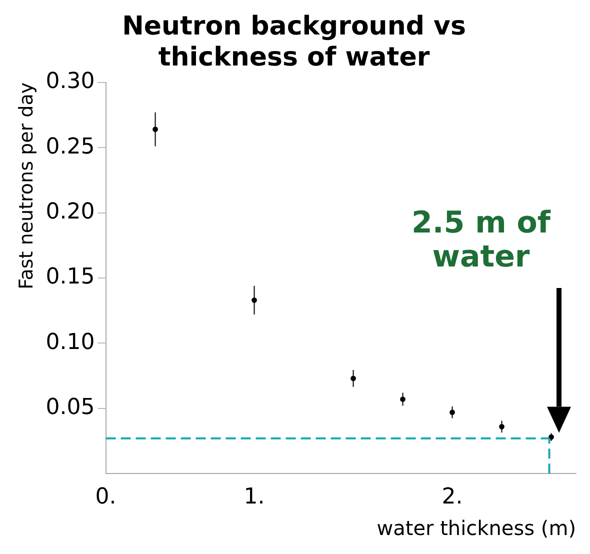 Image resolution: width=590 pixels, height=554 pixels. Describe the element at coordinates (452, 497) in the screenshot. I see `x-tick-label: 2.` at that location.